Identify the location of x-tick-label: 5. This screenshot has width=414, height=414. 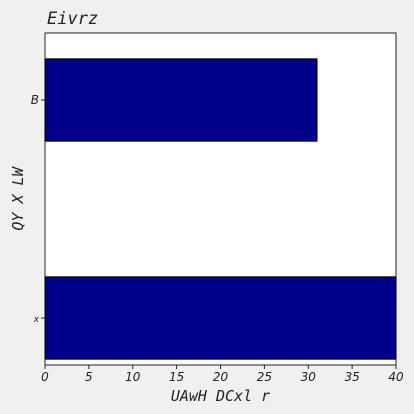
(89, 377).